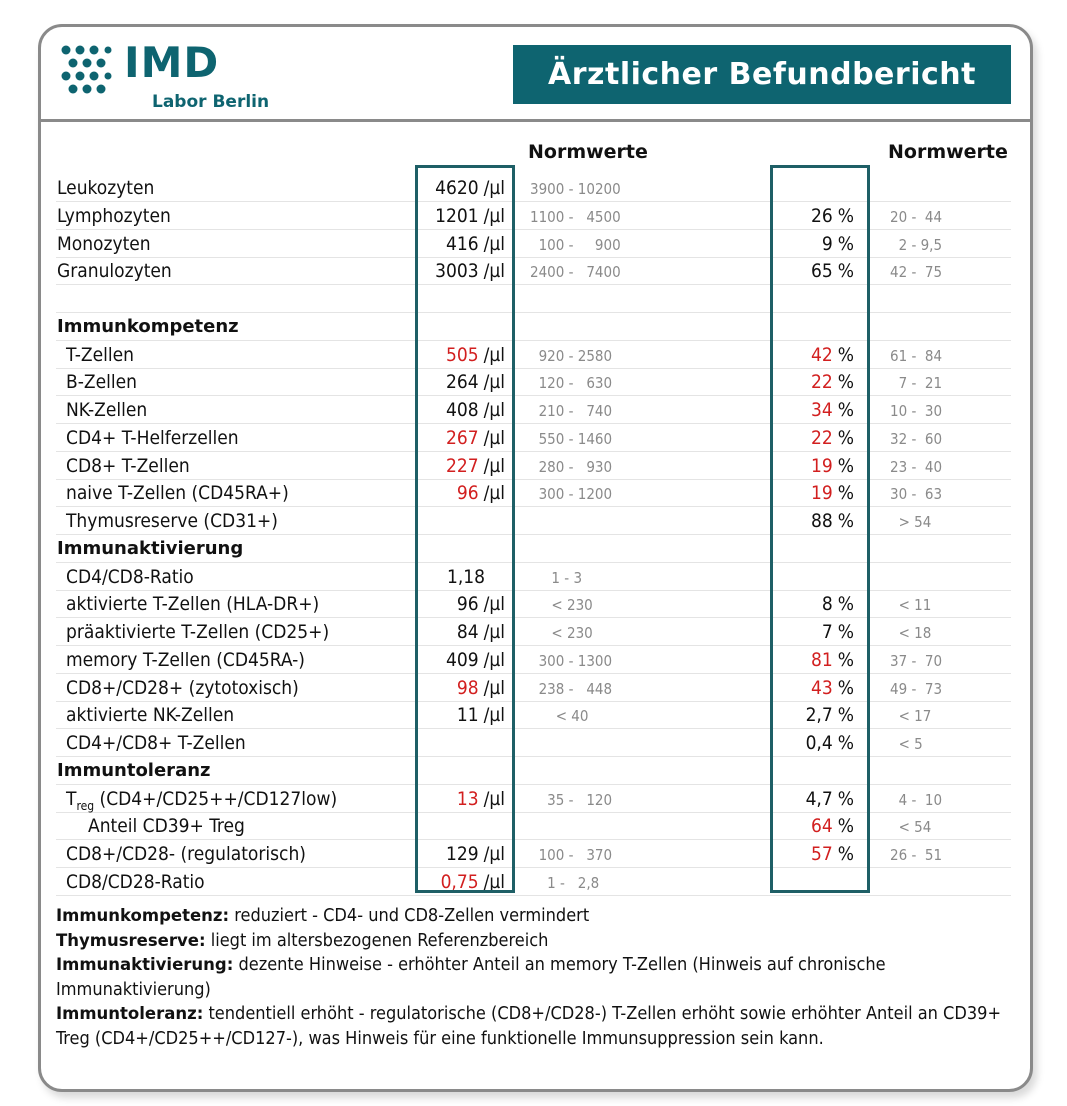 This screenshot has height=1106, width=1067. I want to click on parameter-label: Anteil CD39+ Treg, so click(166, 826).